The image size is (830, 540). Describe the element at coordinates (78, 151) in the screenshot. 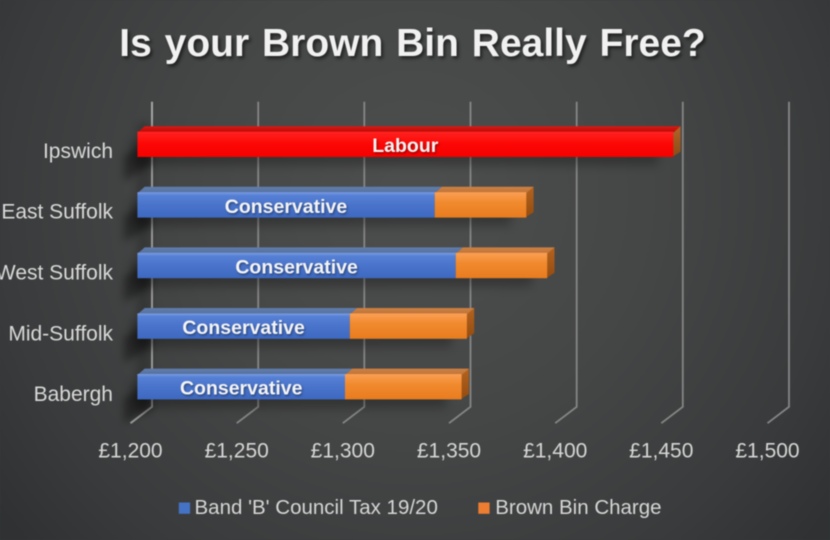

I see `svg-text: Ipswich` at that location.